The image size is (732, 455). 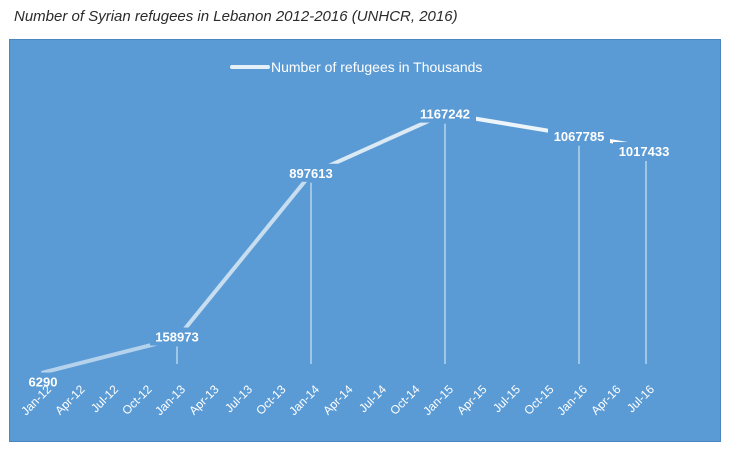 I want to click on x-tick-label: Apr-14, so click(x=338, y=400).